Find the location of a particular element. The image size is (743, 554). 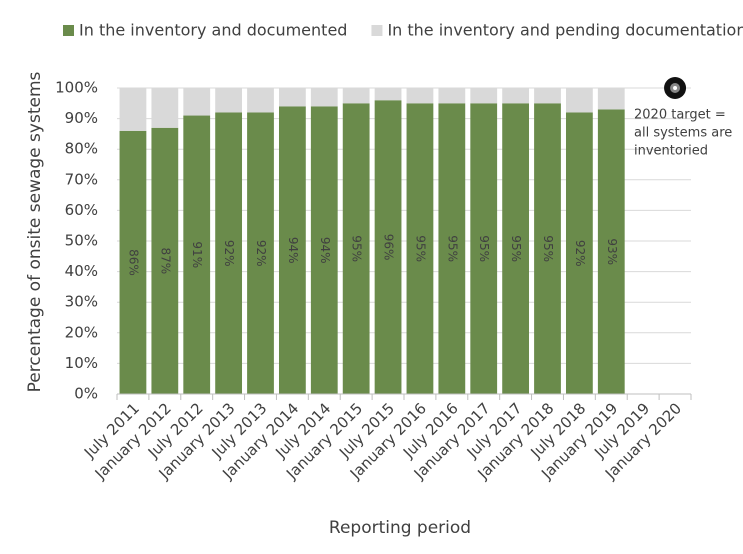

data-label: 87% is located at coordinates (165, 261).